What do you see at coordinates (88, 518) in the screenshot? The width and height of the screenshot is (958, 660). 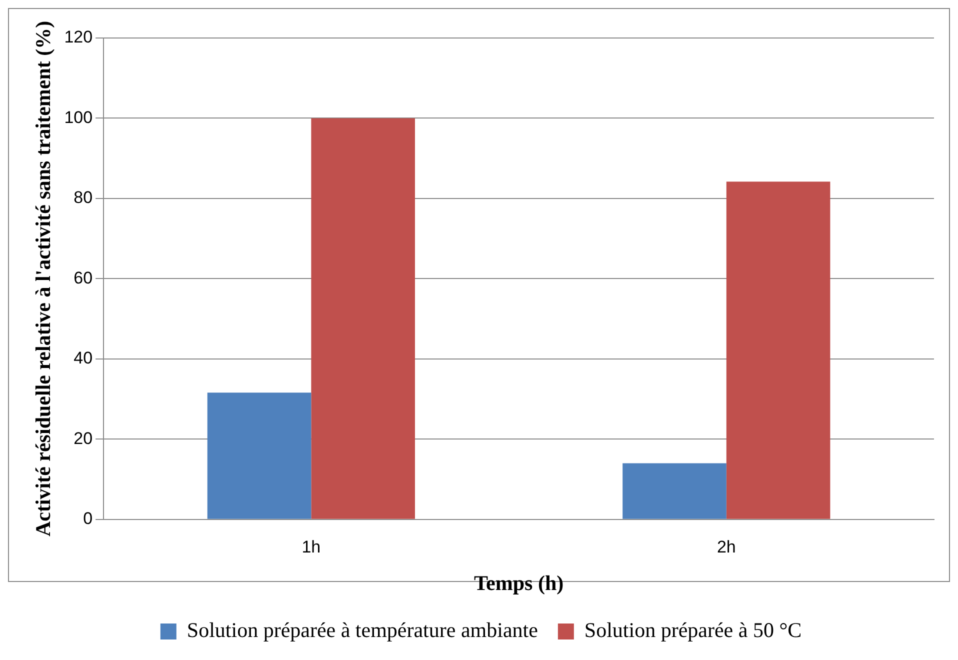 I see `y-tick-label: 0` at bounding box center [88, 518].